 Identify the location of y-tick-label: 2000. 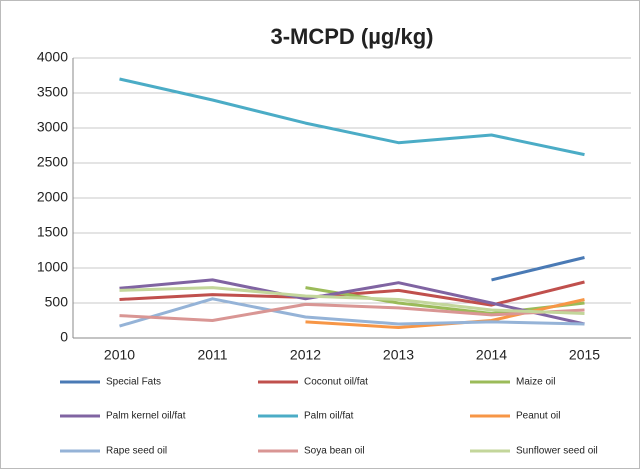
(52, 197).